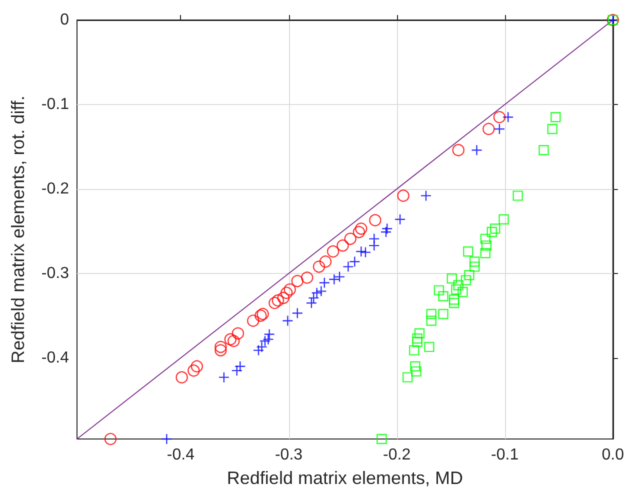  I want to click on x-tick-label: 0.0, so click(613, 455).